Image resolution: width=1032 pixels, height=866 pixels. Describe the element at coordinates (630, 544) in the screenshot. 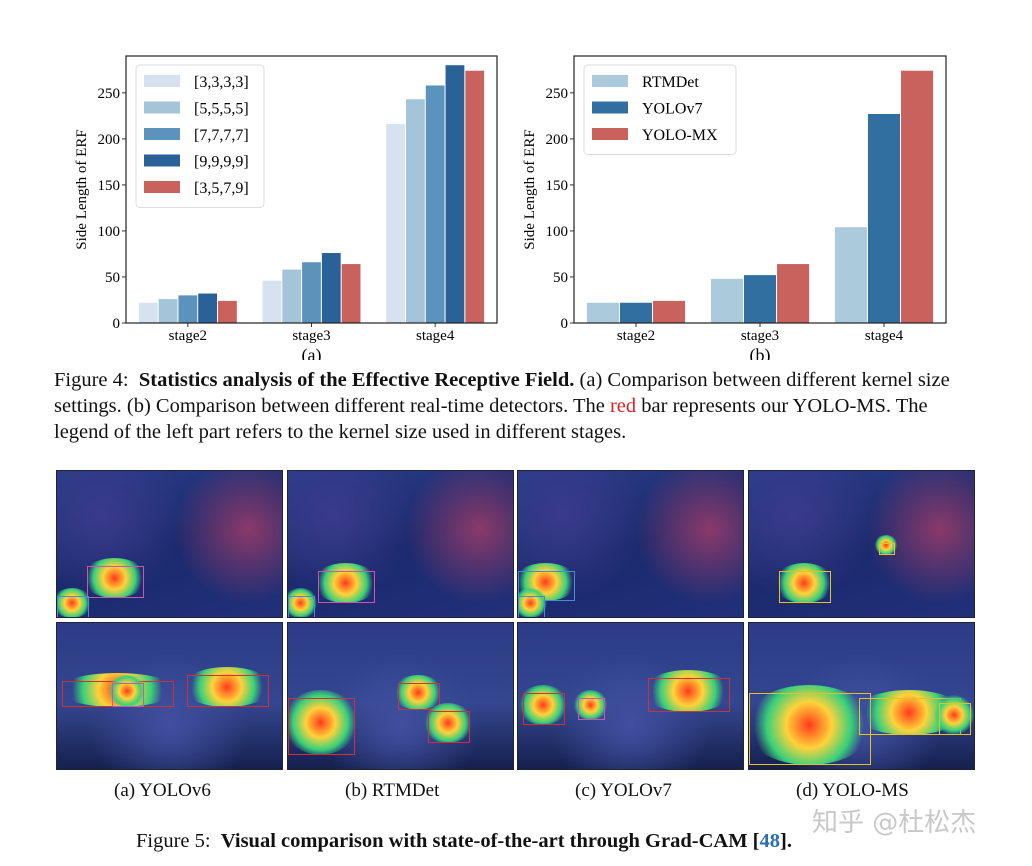

I see `indoor-gradcam-image-c` at that location.